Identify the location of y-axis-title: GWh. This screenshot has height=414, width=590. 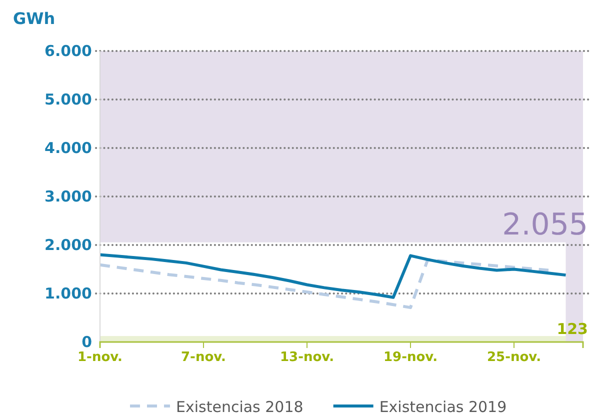
(34, 18).